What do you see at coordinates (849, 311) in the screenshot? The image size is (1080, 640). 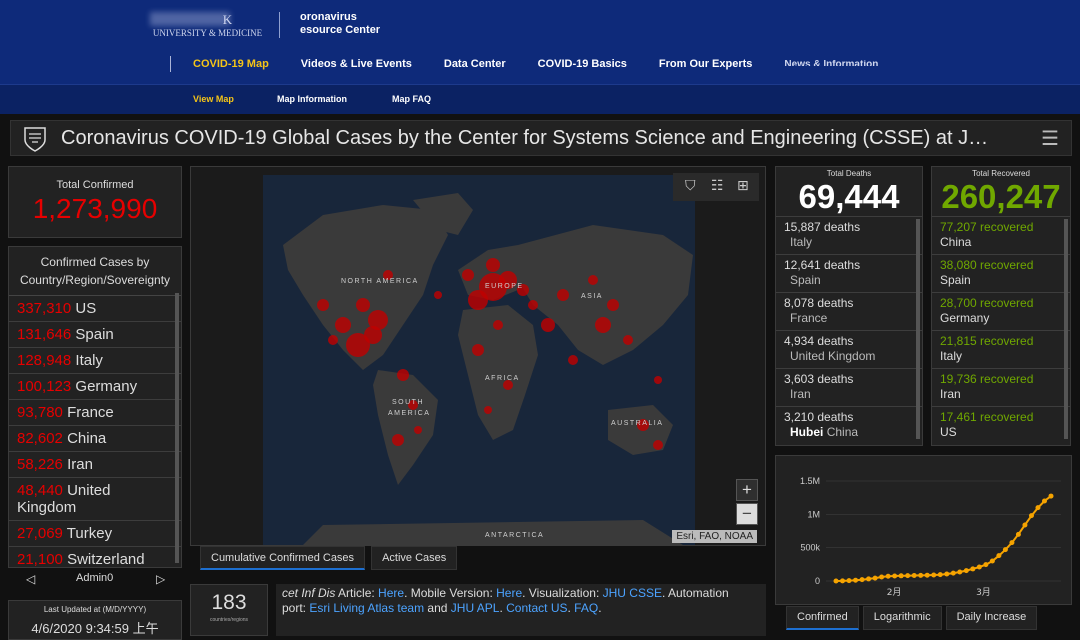 I see `deaths-row: 8,078 deaths France` at bounding box center [849, 311].